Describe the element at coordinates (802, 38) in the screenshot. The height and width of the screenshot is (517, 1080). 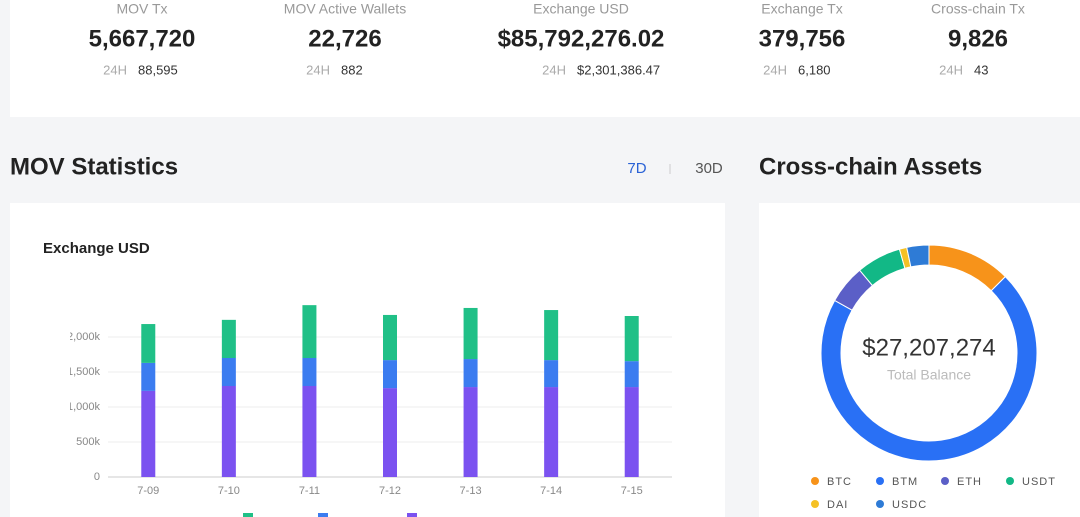
I see `stat-value: 379,756` at that location.